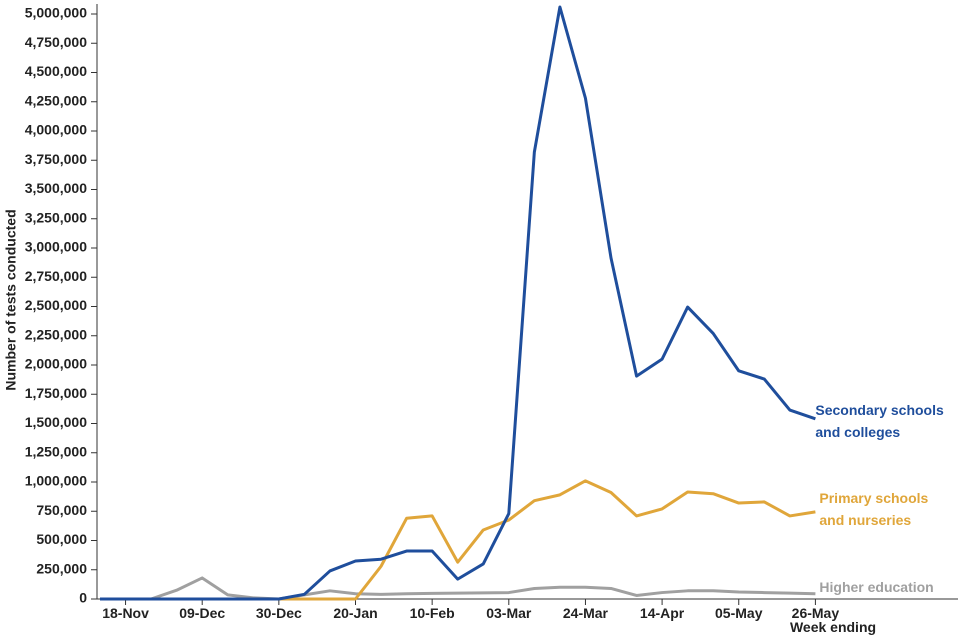 This screenshot has height=640, width=960. What do you see at coordinates (61, 568) in the screenshot?
I see `y-tick-label: 250,000` at bounding box center [61, 568].